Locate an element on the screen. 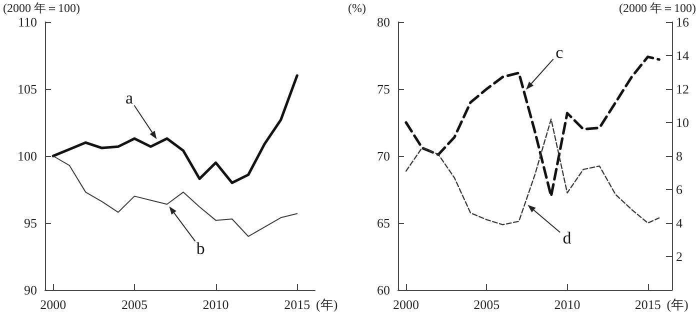  y-tick-label: 100 is located at coordinates (27, 156).